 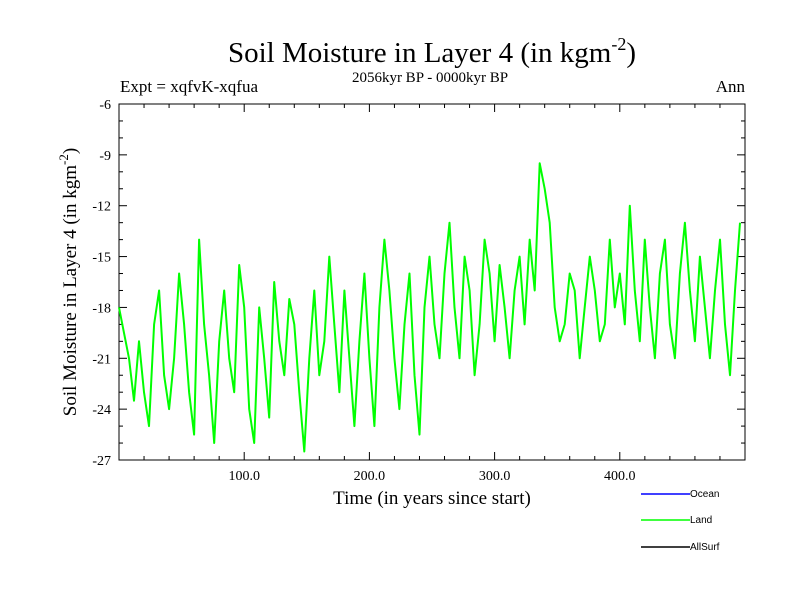 I want to click on x-tick-label: 400.0, so click(x=620, y=476).